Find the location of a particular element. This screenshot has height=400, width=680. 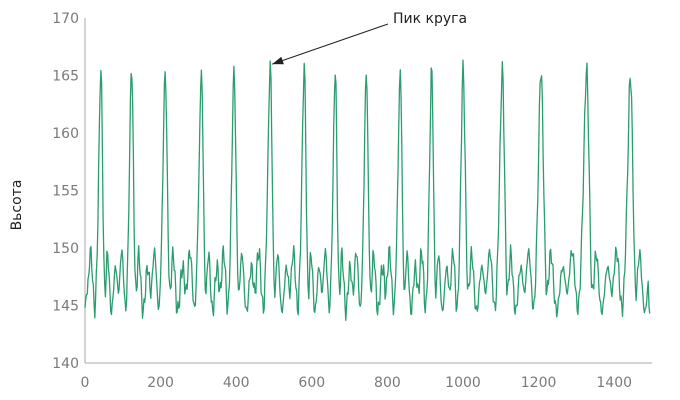

x-tick-label: 200 is located at coordinates (160, 383).